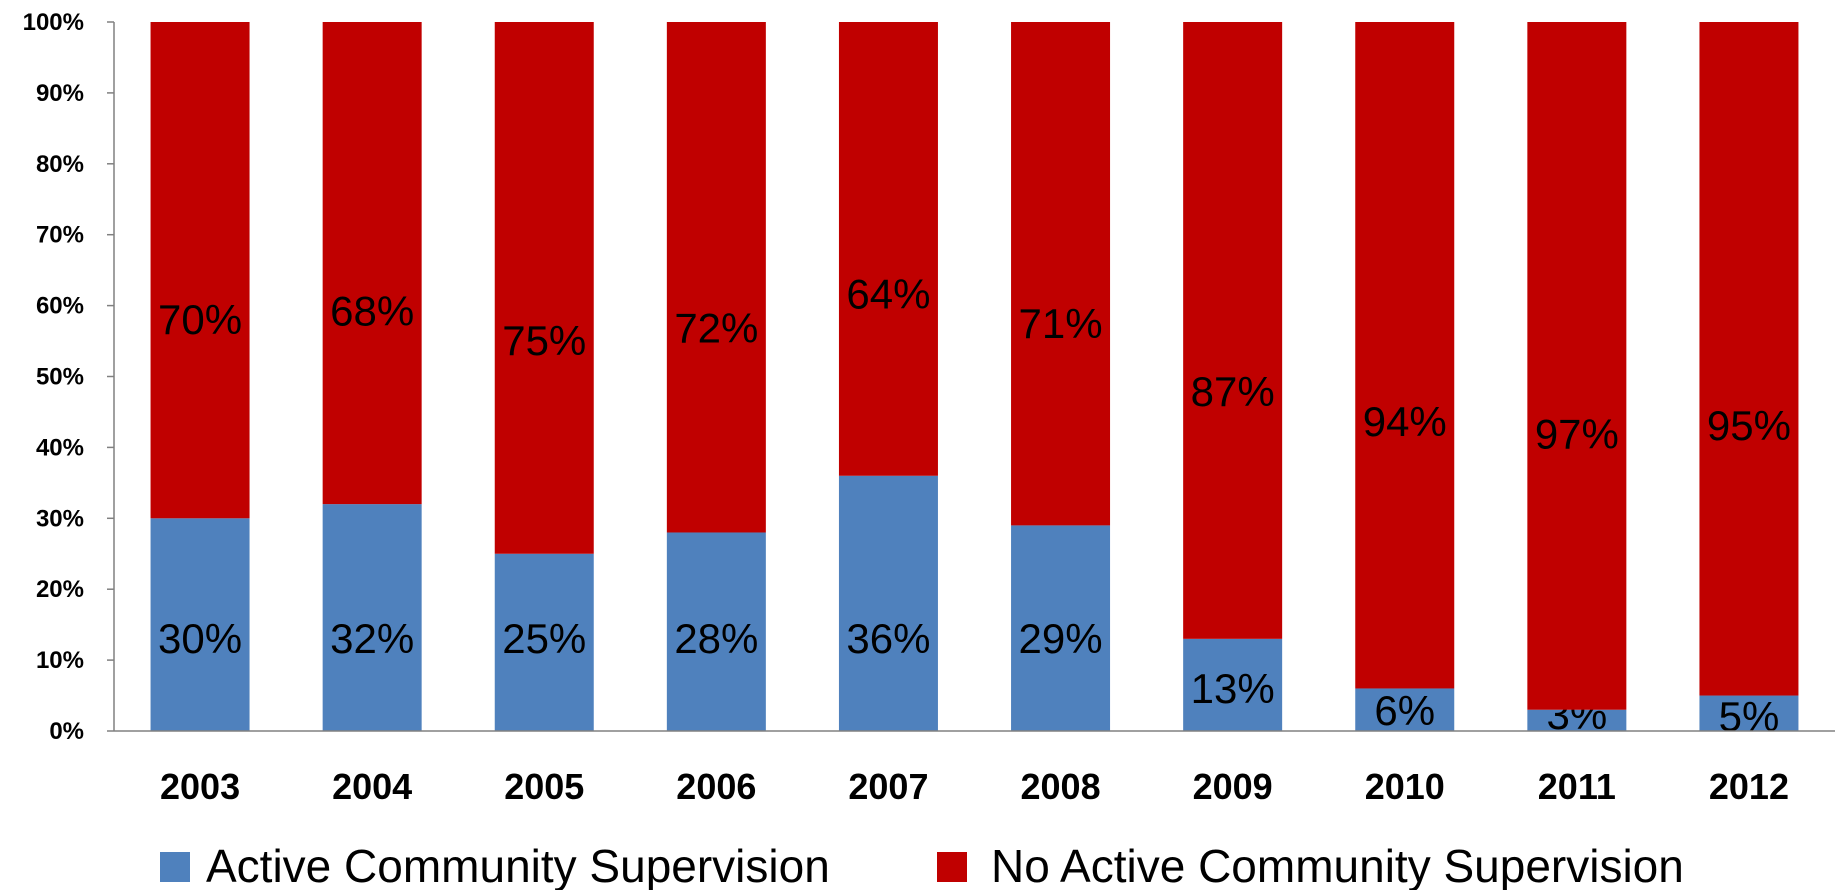 This screenshot has height=895, width=1835. Describe the element at coordinates (372, 786) in the screenshot. I see `x-tick-label: 2004` at that location.